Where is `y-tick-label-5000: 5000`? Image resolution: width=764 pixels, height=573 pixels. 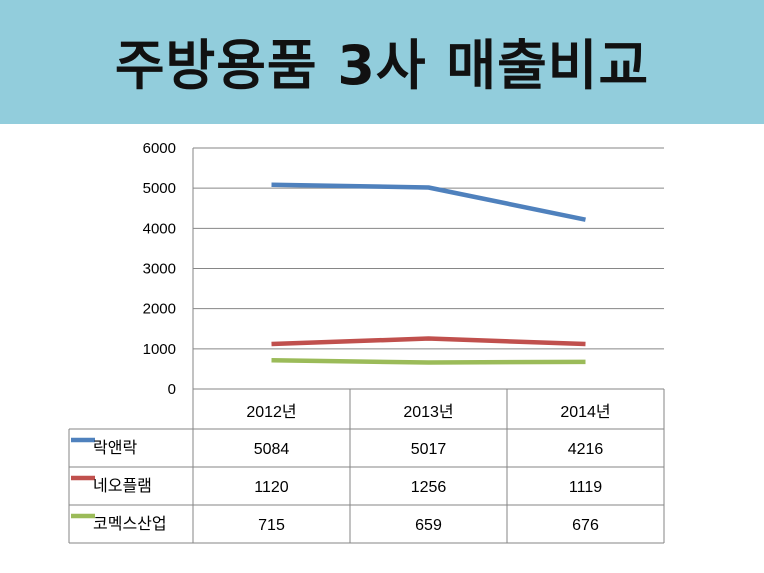
y-tick-label-5000: 5000 is located at coordinates (159, 188).